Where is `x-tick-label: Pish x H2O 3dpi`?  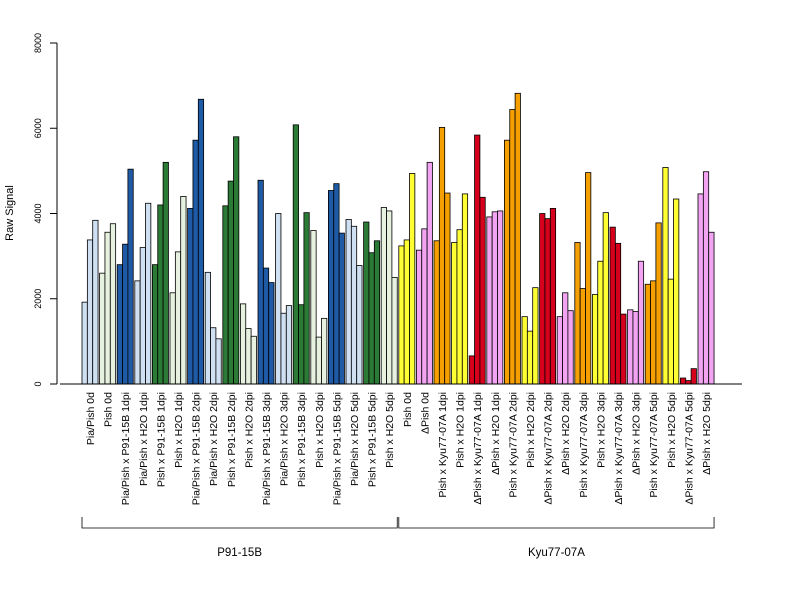
x-tick-label: Pish x H2O 3dpi is located at coordinates (320, 430).